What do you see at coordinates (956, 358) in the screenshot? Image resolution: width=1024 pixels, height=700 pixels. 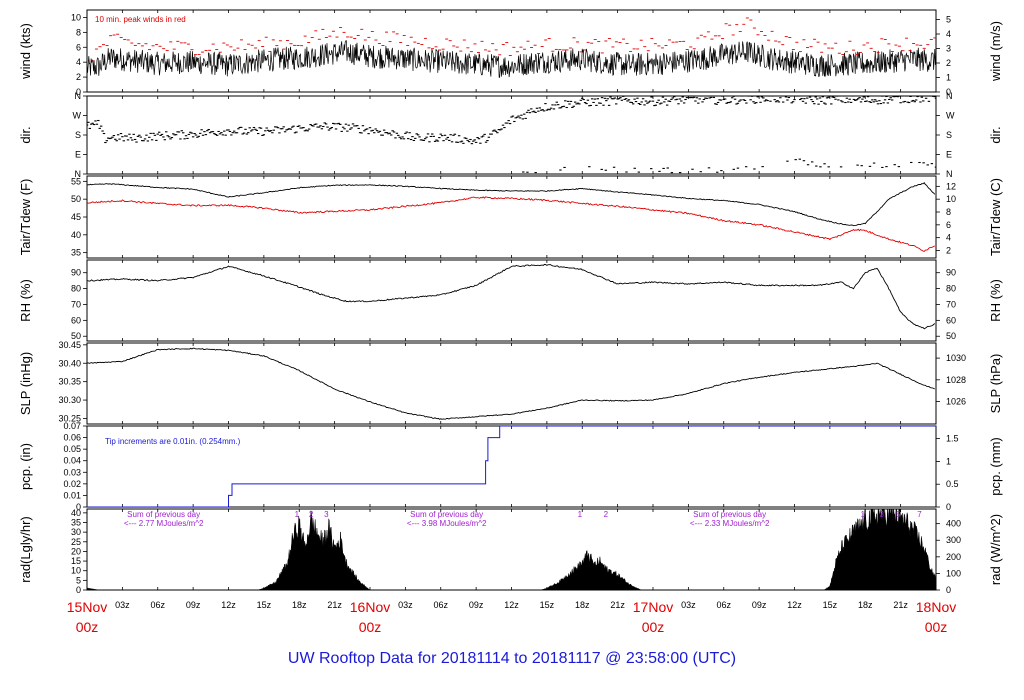 I see `y-tick-label-right: 1030` at bounding box center [956, 358].